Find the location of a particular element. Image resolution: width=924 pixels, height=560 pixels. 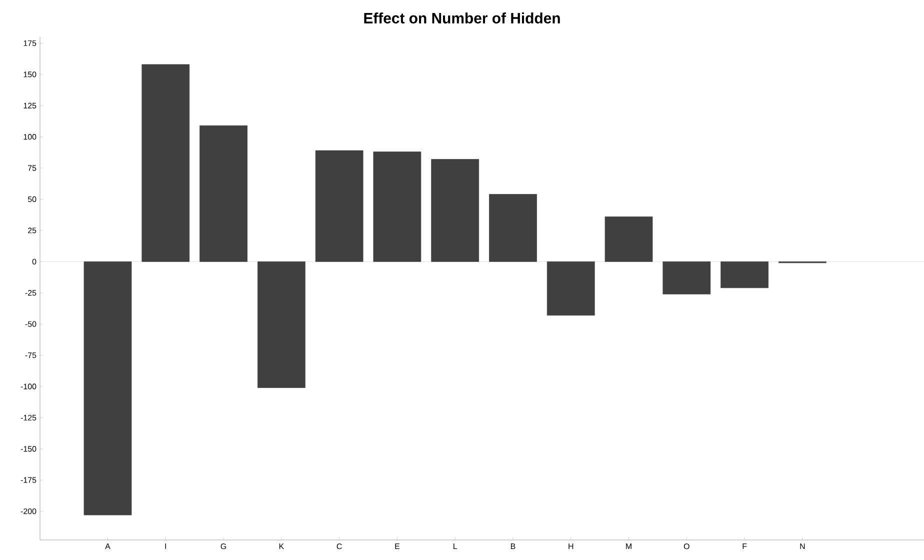

chart-title: Effect on Number of Hidden is located at coordinates (462, 18).